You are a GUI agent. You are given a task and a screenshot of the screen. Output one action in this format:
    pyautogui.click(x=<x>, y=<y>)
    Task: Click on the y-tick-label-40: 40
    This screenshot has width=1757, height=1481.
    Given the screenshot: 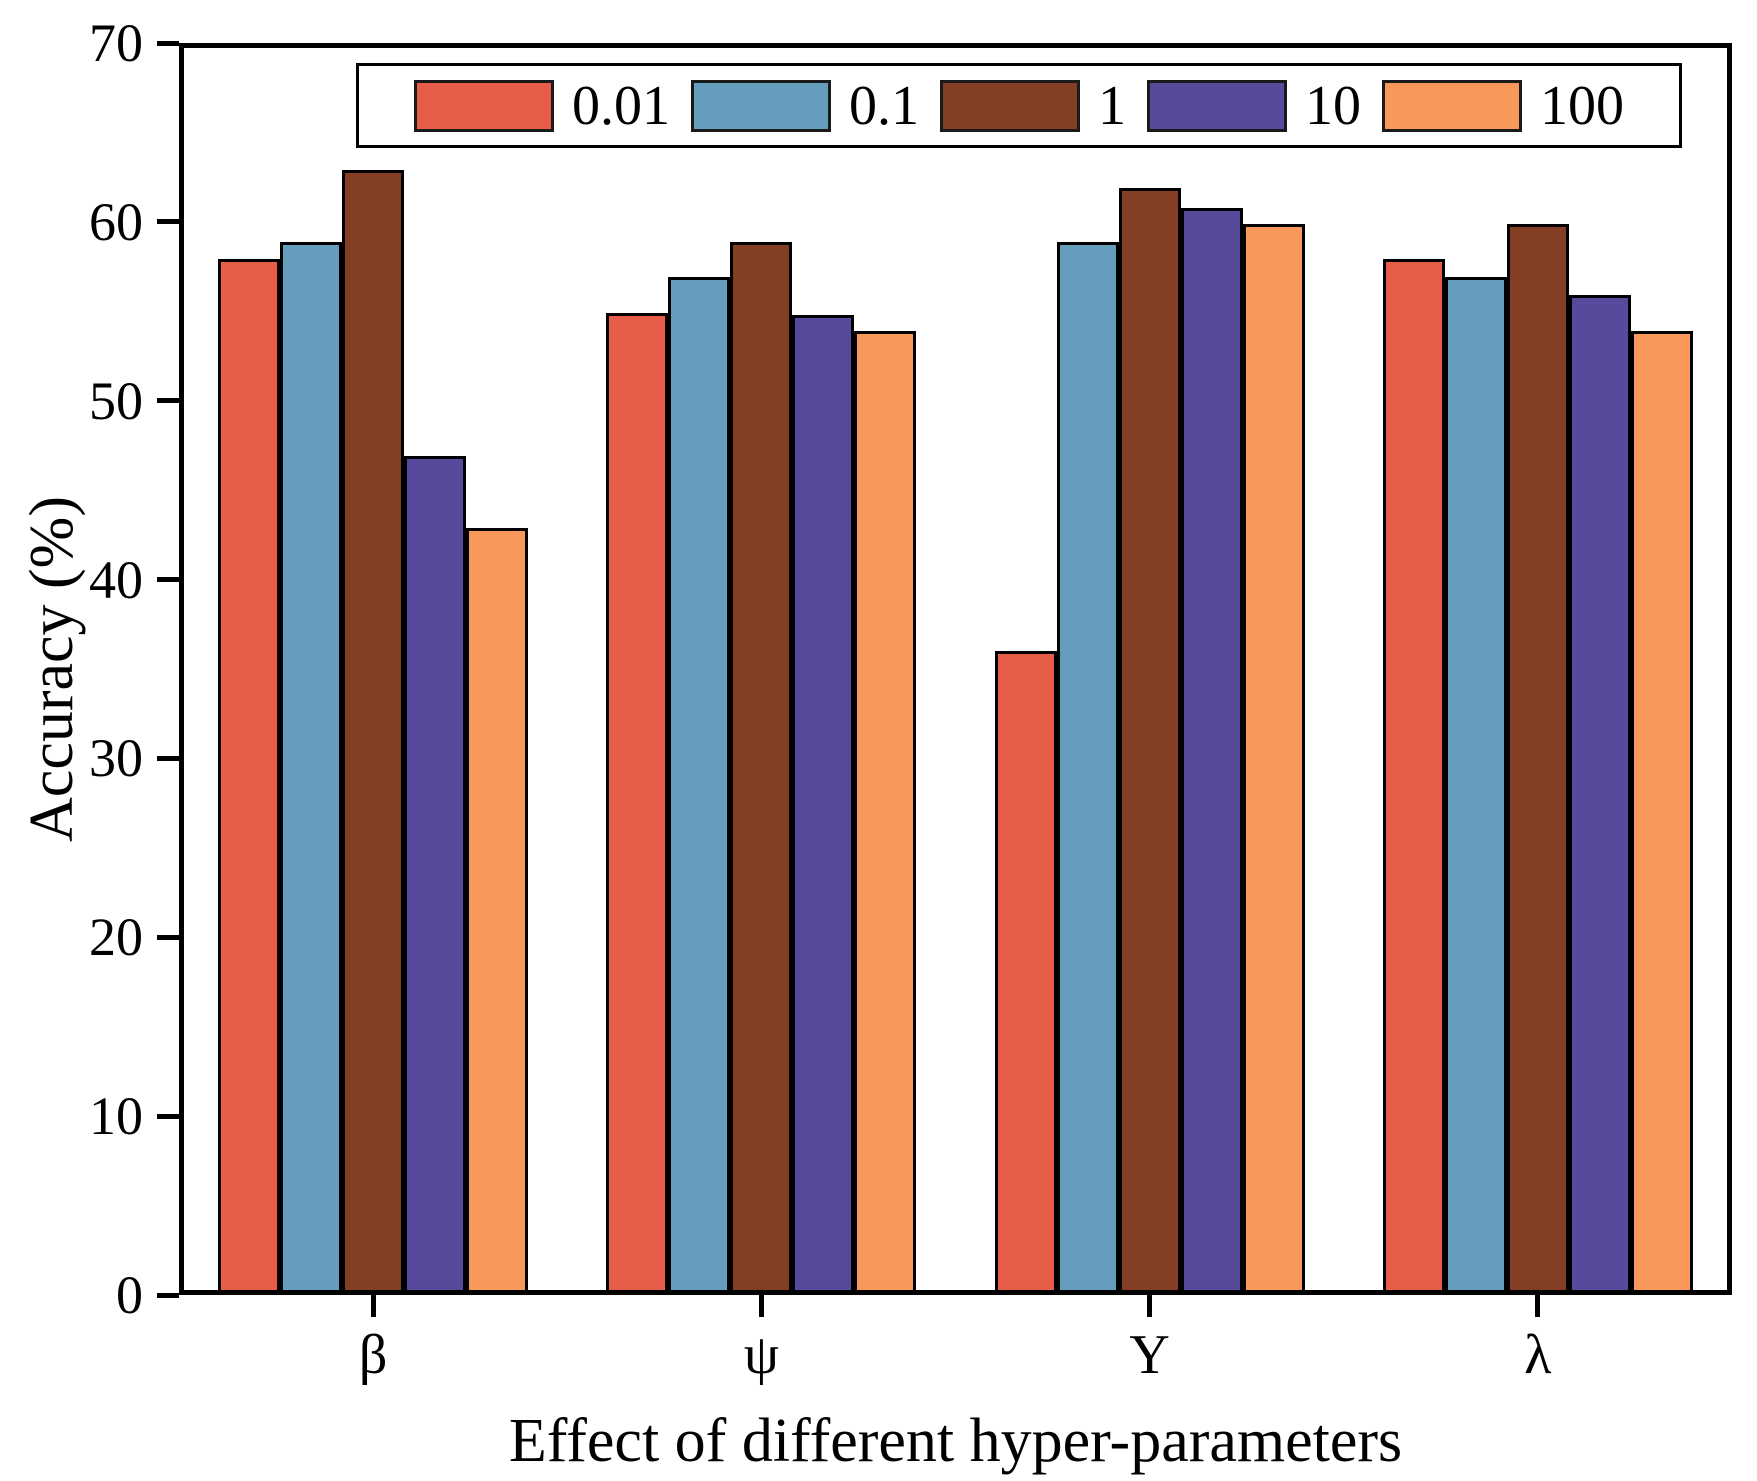 What is the action you would take?
    pyautogui.click(x=116, y=579)
    